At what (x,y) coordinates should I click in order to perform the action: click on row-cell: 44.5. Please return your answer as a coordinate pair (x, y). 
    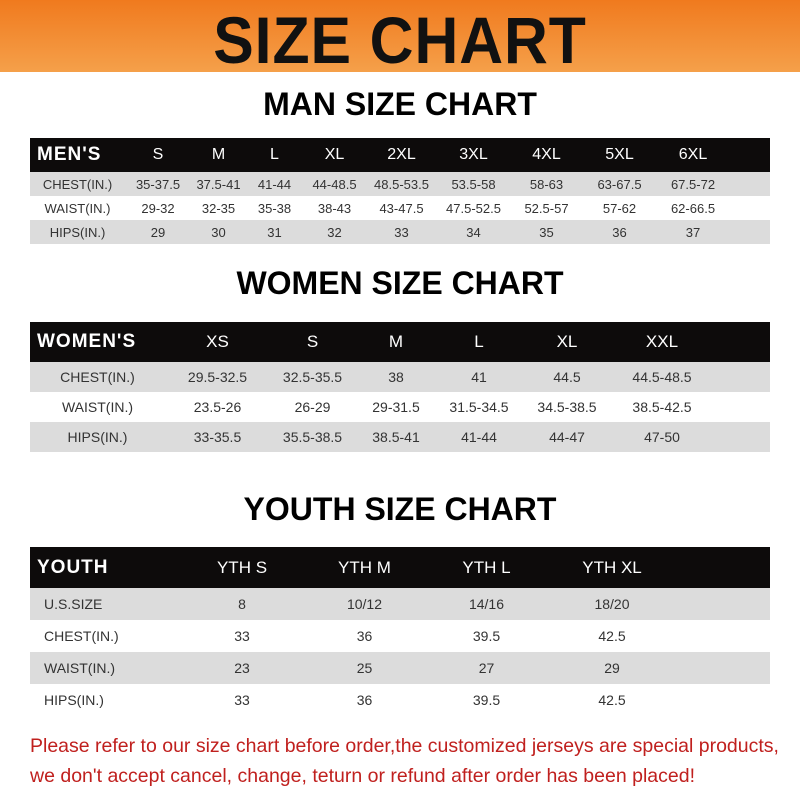
    Looking at the image, I should click on (567, 377).